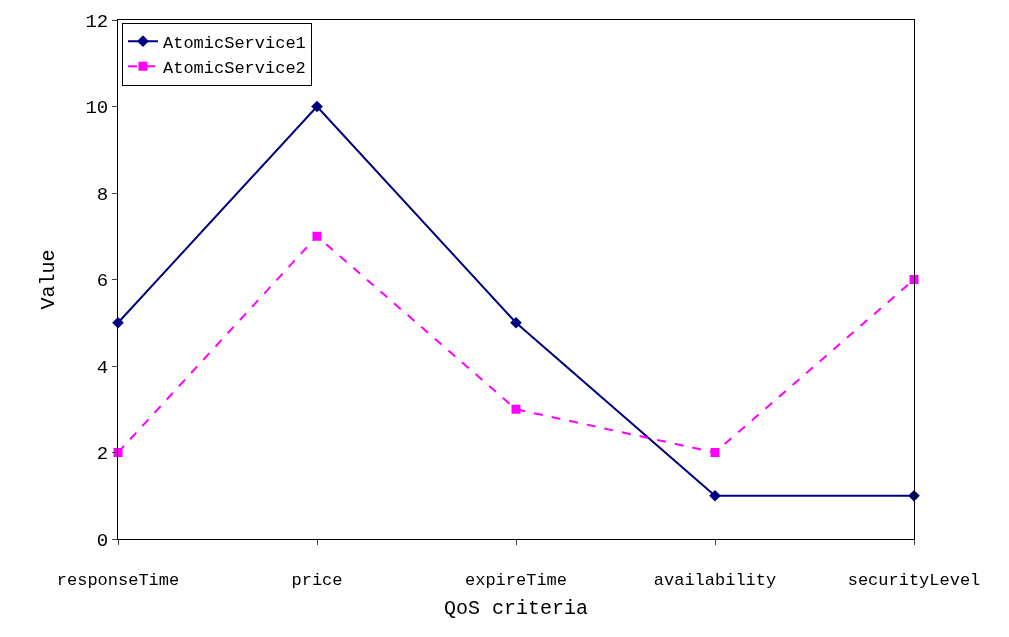 Image resolution: width=1009 pixels, height=637 pixels. Describe the element at coordinates (97, 108) in the screenshot. I see `y-tick-label: 10` at that location.